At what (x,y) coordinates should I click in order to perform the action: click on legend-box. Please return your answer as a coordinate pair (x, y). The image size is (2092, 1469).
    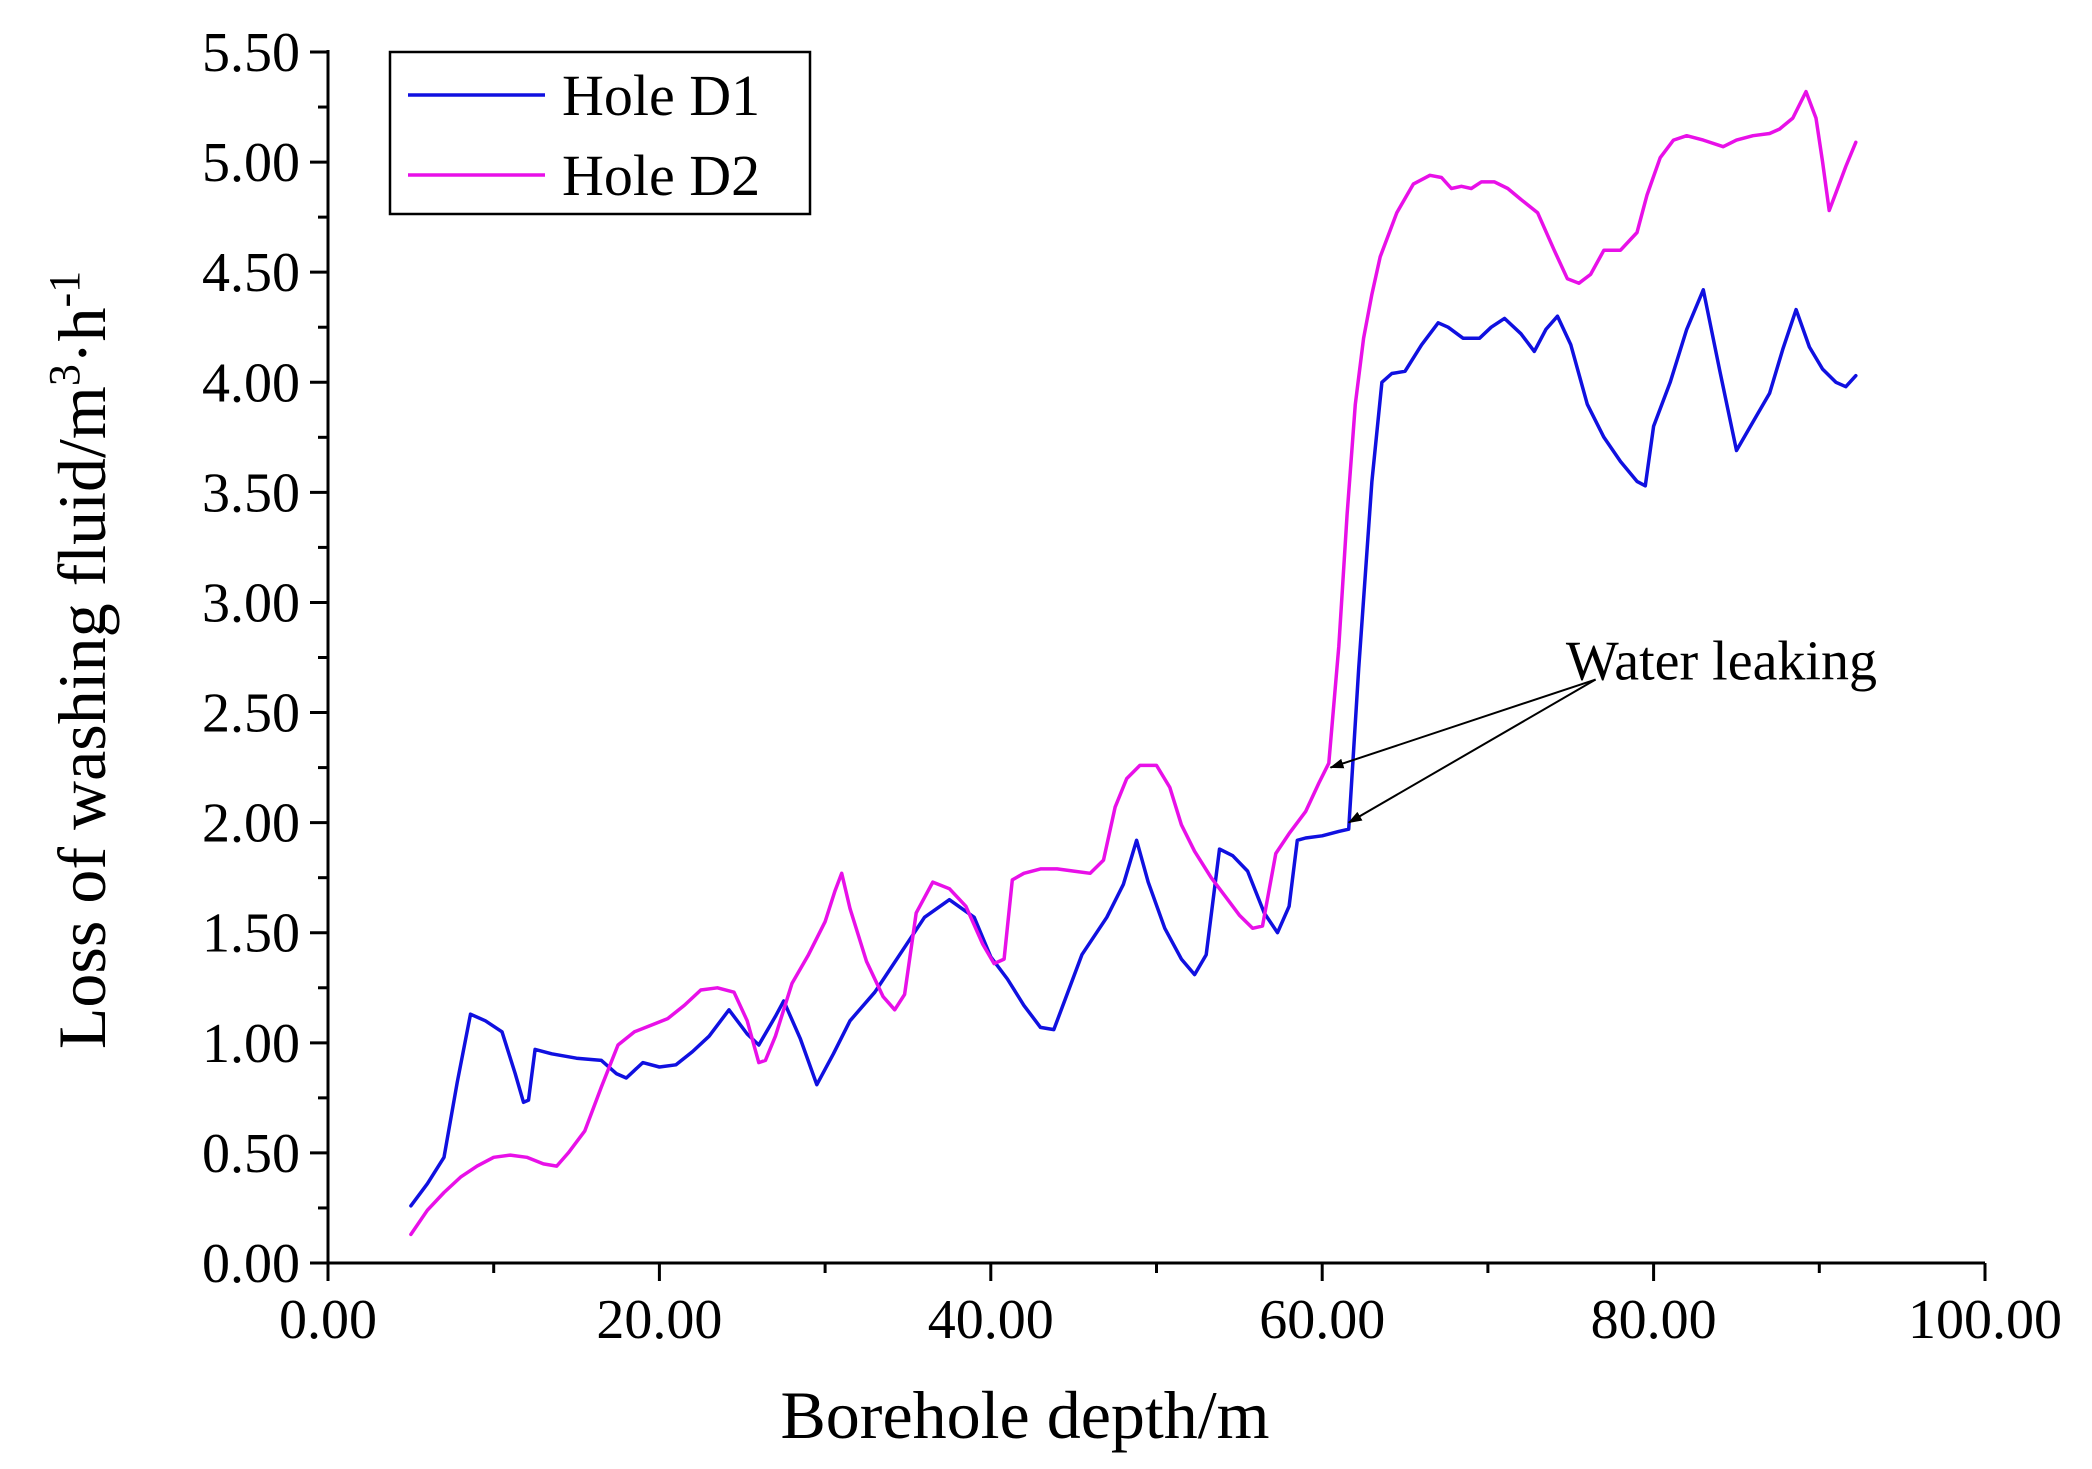
    Looking at the image, I should click on (600, 133).